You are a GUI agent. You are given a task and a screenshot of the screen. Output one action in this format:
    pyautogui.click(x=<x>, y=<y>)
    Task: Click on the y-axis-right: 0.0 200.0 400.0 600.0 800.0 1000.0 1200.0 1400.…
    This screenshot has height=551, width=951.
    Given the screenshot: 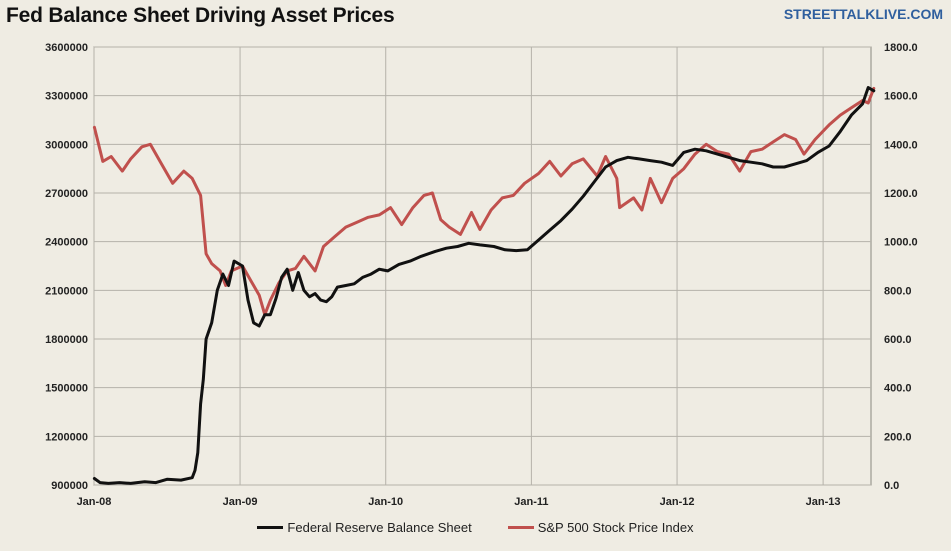 What is the action you would take?
    pyautogui.click(x=901, y=267)
    